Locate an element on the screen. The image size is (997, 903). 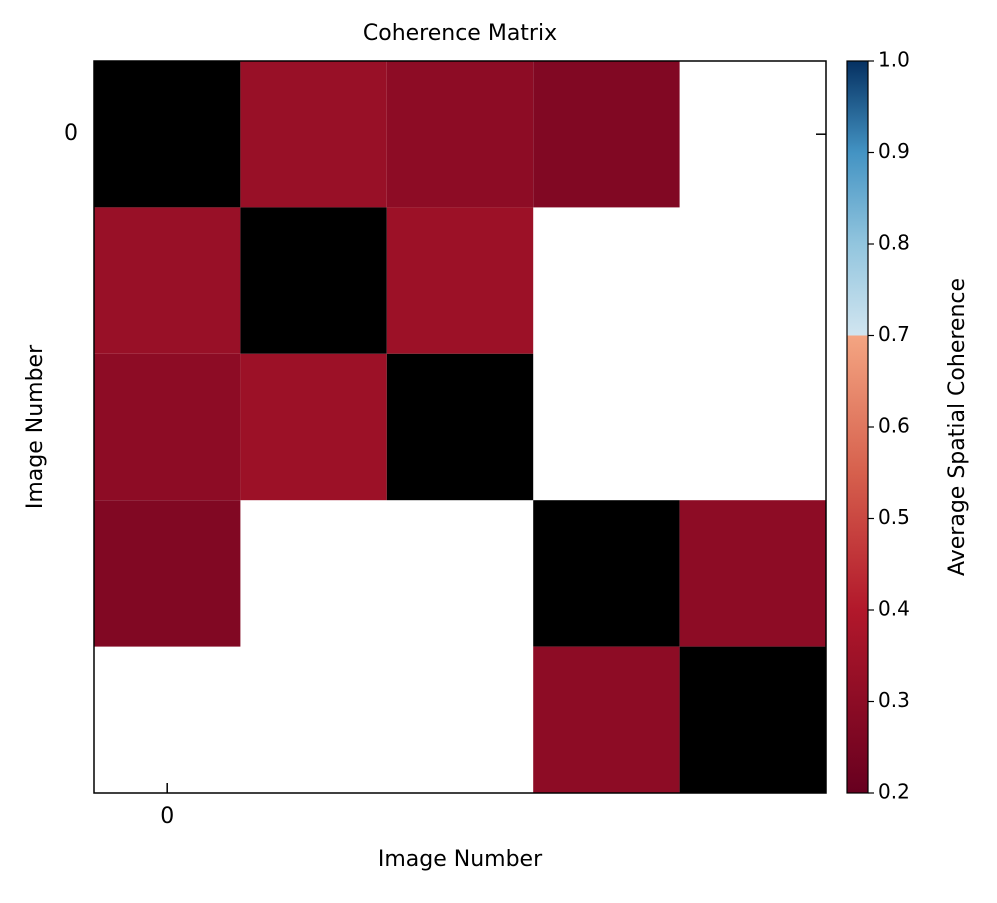
colorbar-tick-label: 0.9 is located at coordinates (894, 151).